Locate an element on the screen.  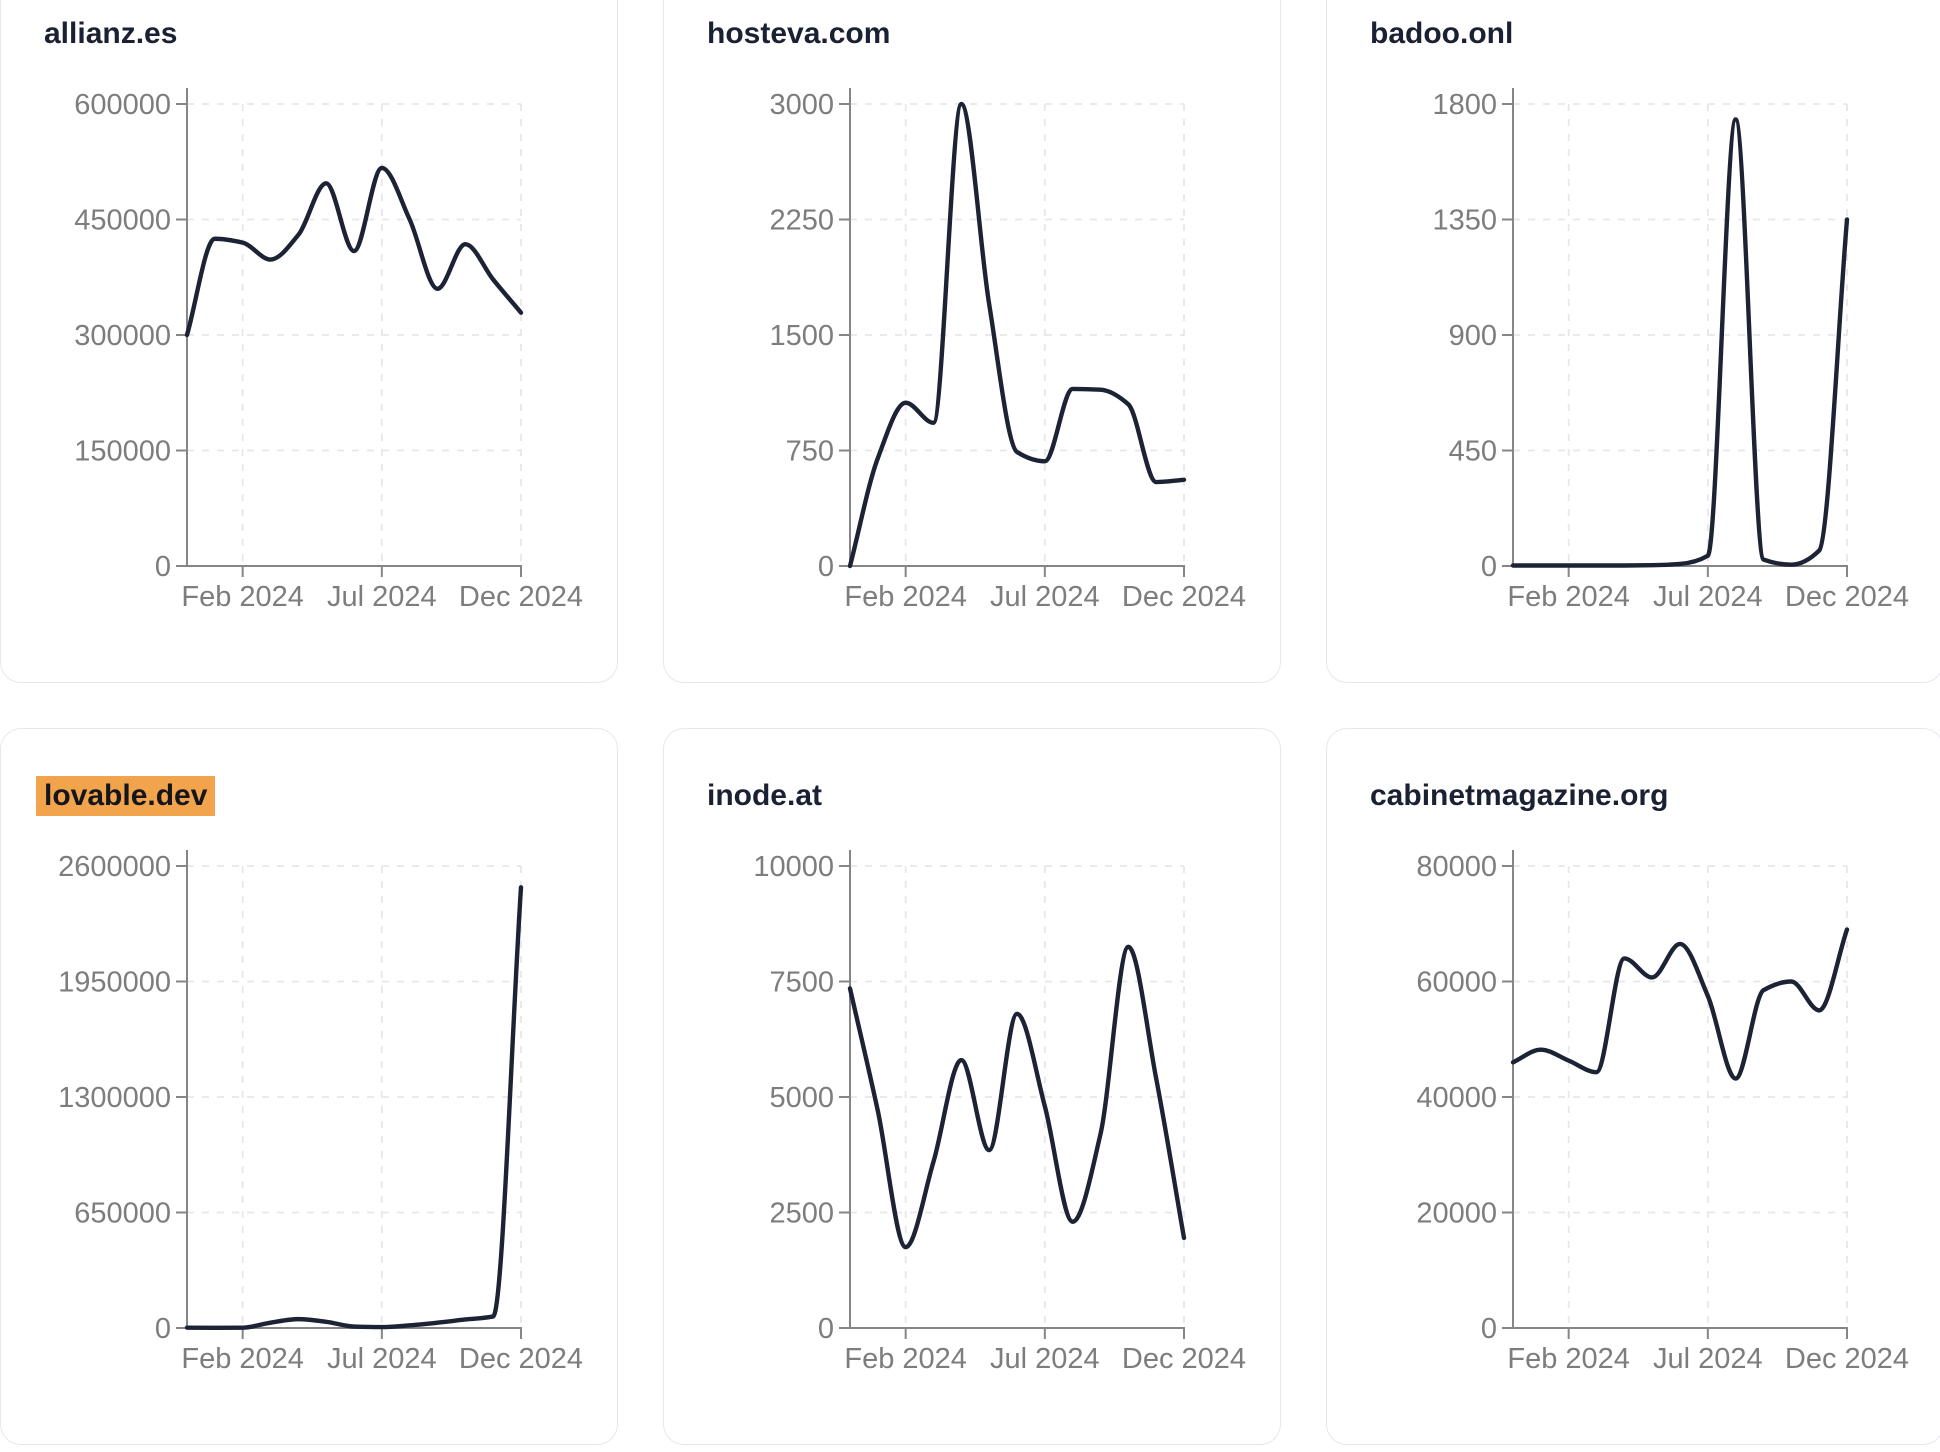
y-tick-label: 10000 is located at coordinates (793, 867).